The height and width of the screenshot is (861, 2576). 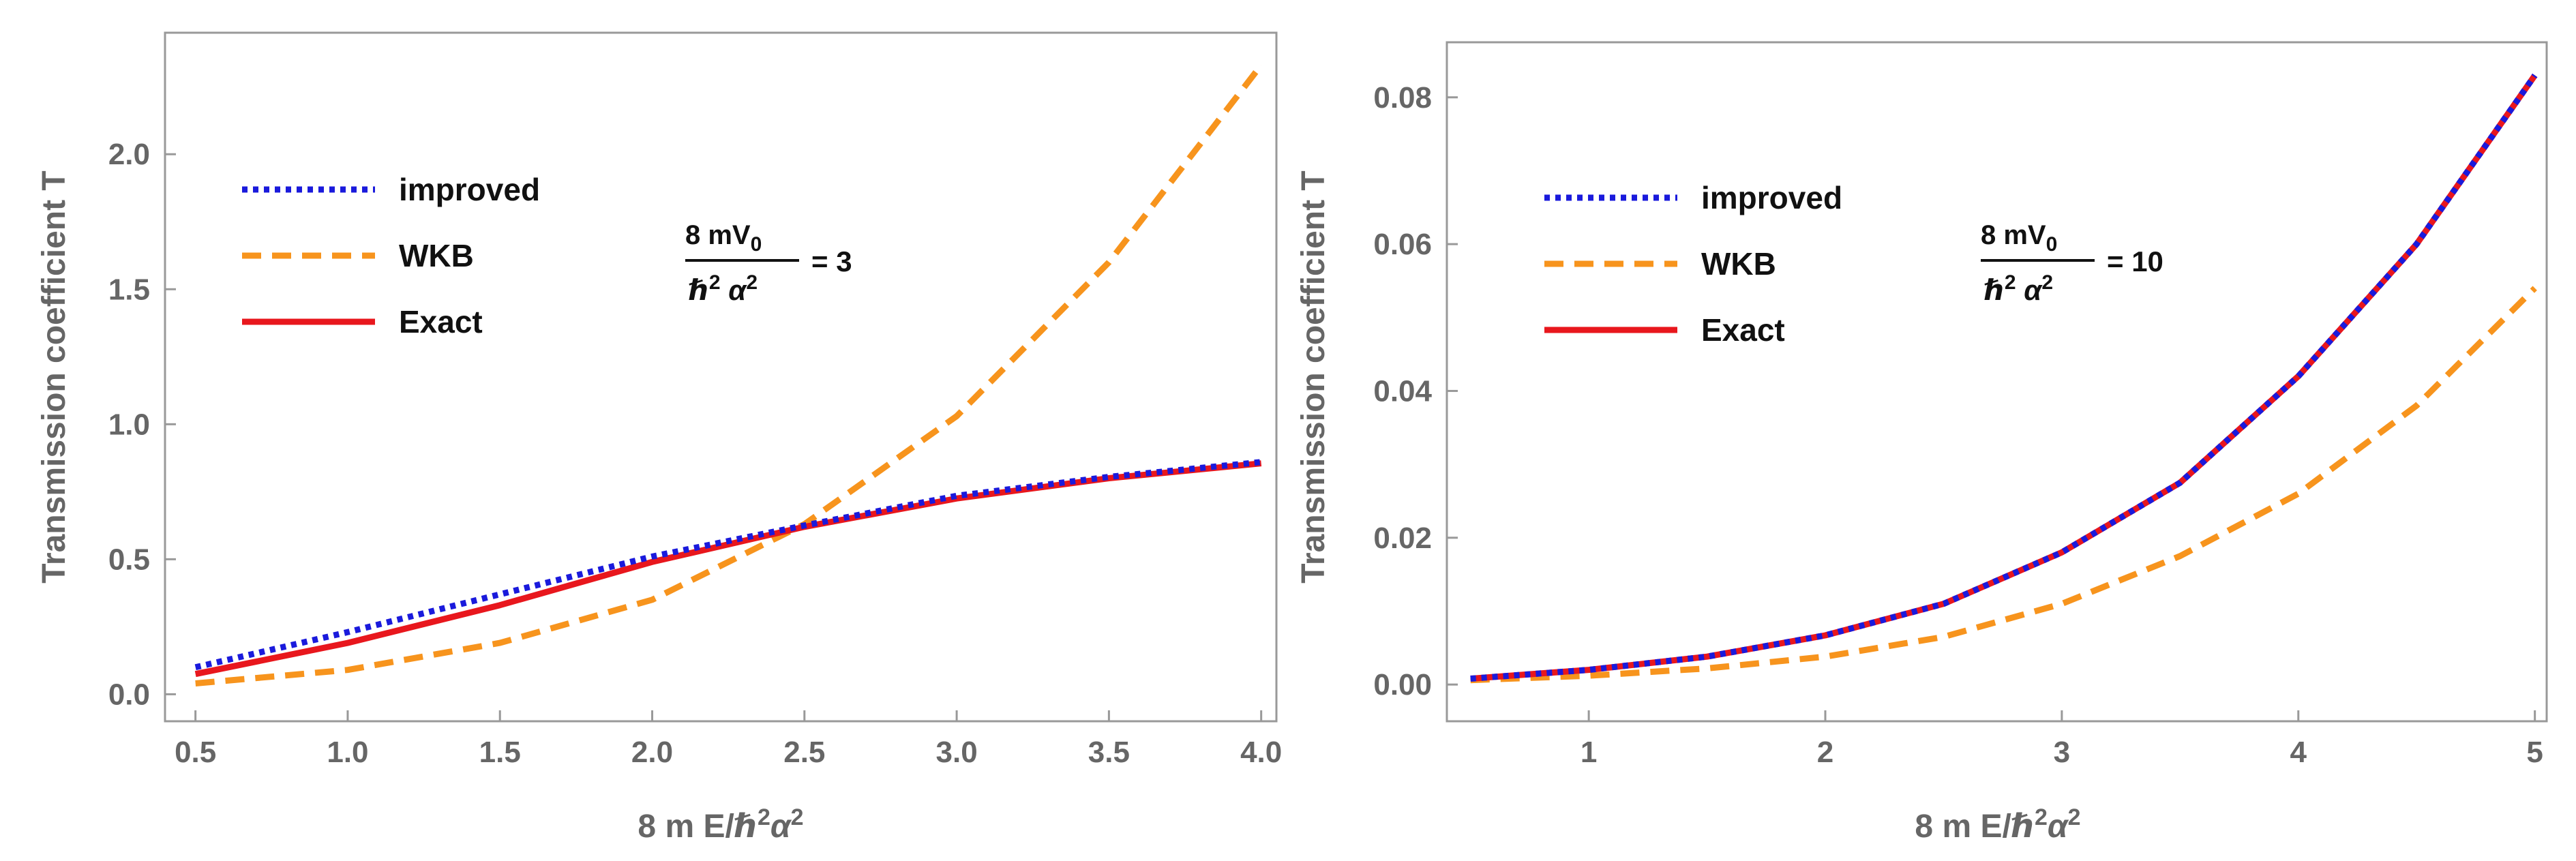 What do you see at coordinates (1589, 752) in the screenshot?
I see `right-x-tick-label: 1` at bounding box center [1589, 752].